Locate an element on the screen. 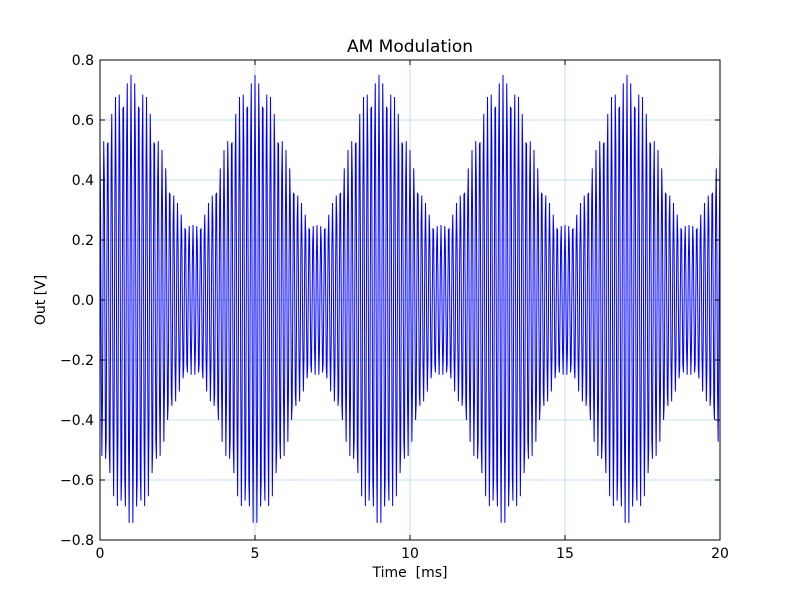 The height and width of the screenshot is (600, 800). y-axis-label: Out [V] is located at coordinates (41, 300).